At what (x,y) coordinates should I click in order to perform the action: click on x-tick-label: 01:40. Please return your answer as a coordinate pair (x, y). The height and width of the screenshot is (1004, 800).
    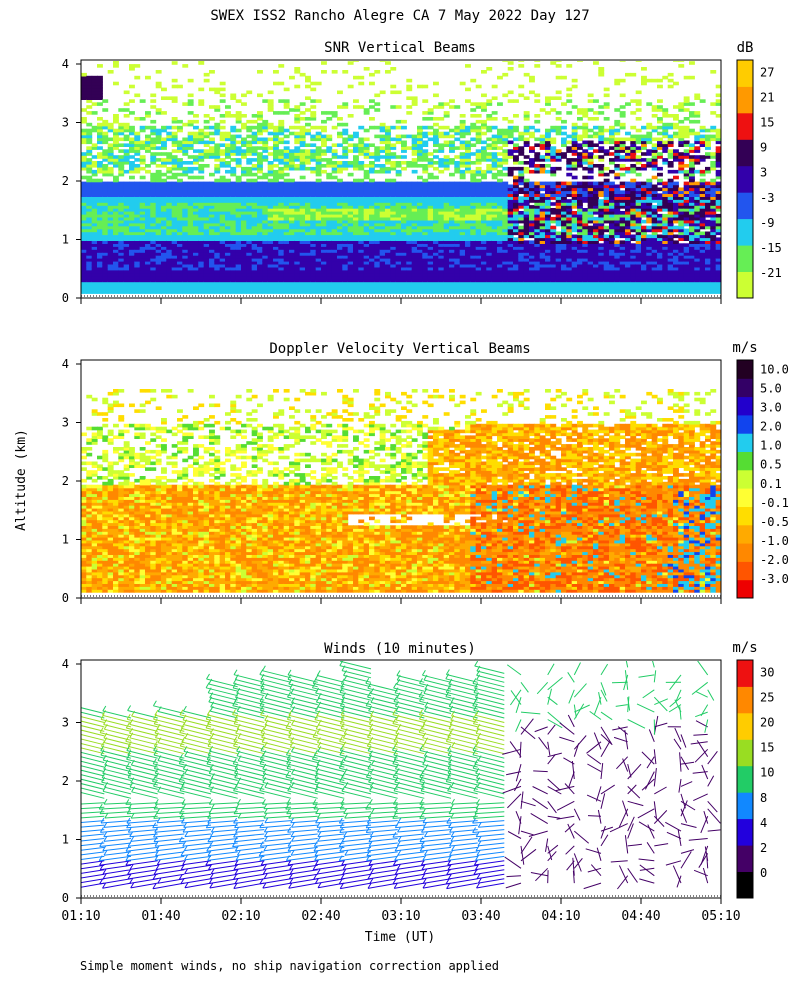
    Looking at the image, I should click on (160, 916).